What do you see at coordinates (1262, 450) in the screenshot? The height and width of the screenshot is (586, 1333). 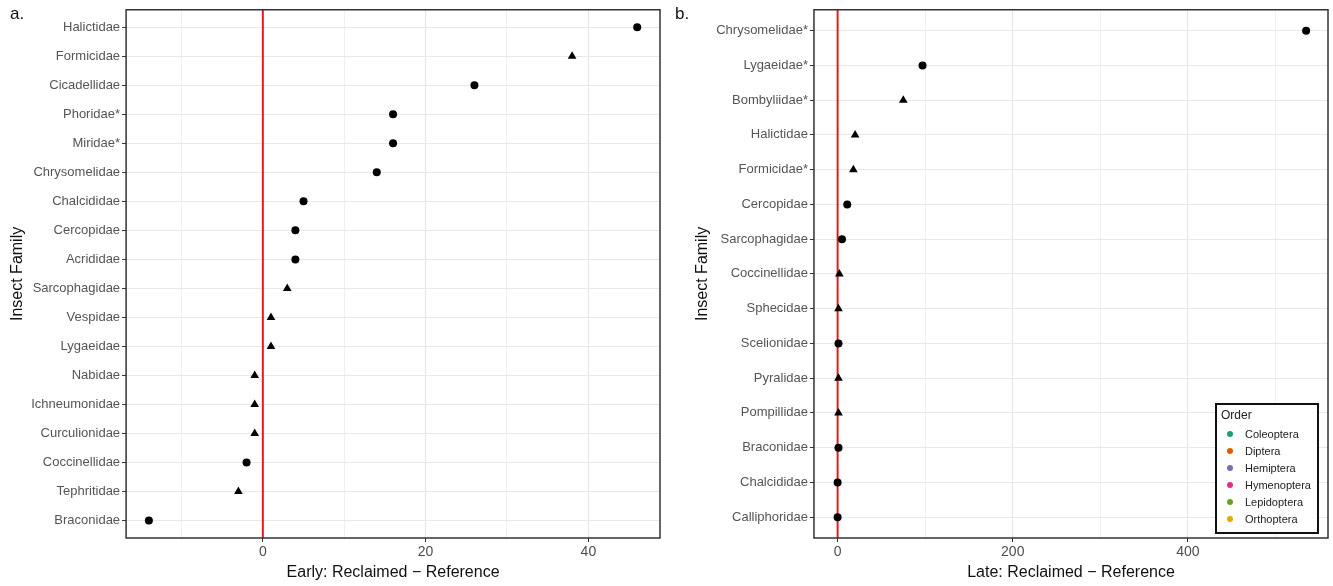 I see `legend-label: Diptera` at bounding box center [1262, 450].